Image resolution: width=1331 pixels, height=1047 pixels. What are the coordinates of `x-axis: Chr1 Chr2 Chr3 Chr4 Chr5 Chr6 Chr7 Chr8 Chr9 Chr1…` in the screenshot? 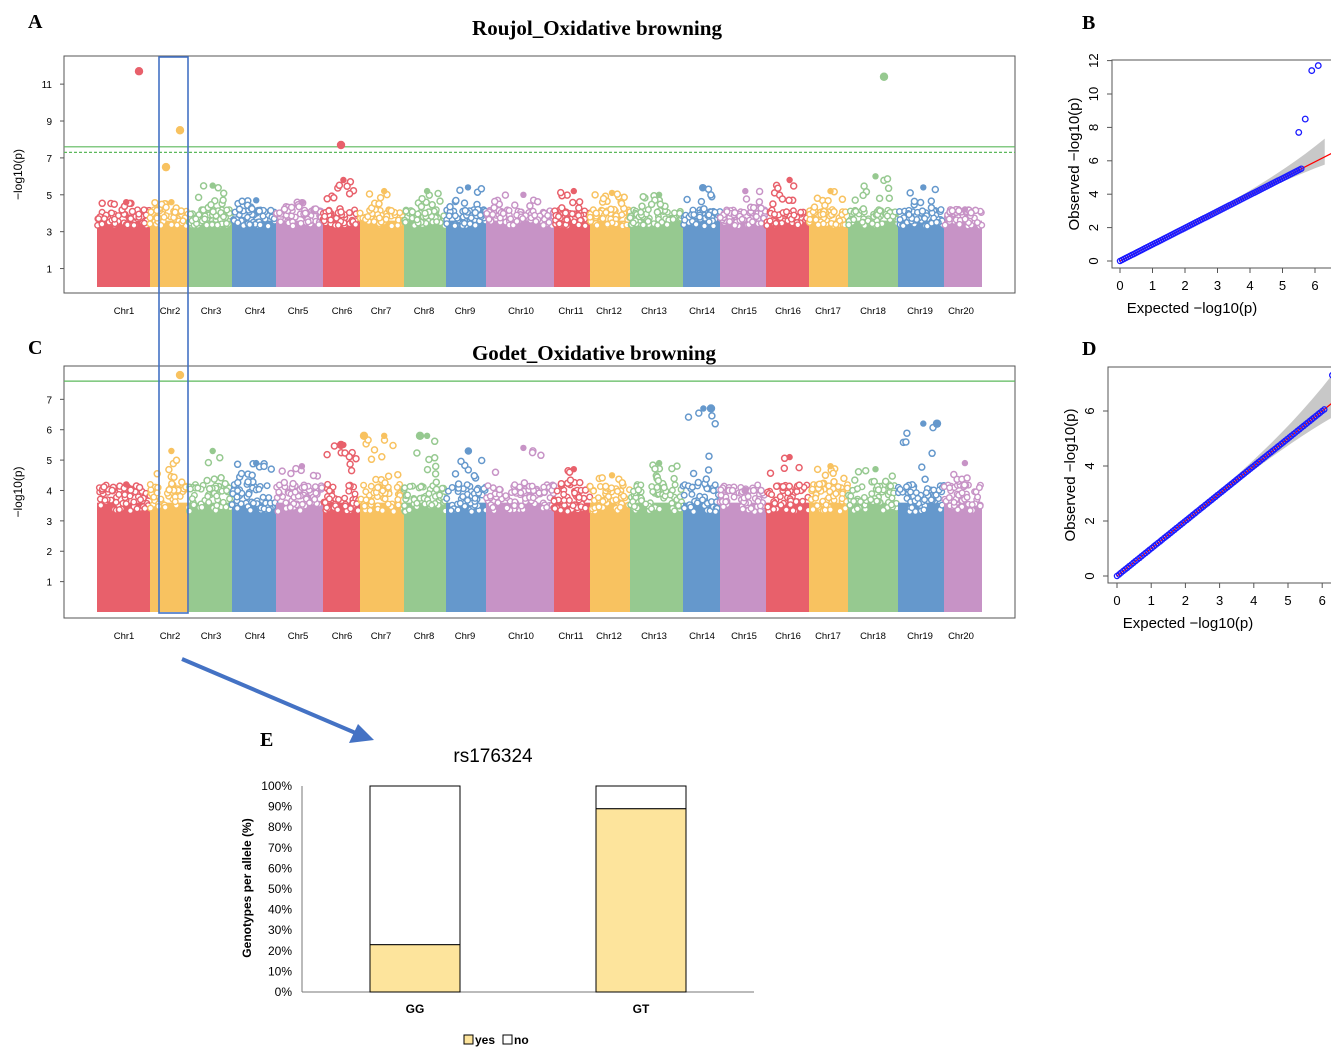 It's located at (544, 636).